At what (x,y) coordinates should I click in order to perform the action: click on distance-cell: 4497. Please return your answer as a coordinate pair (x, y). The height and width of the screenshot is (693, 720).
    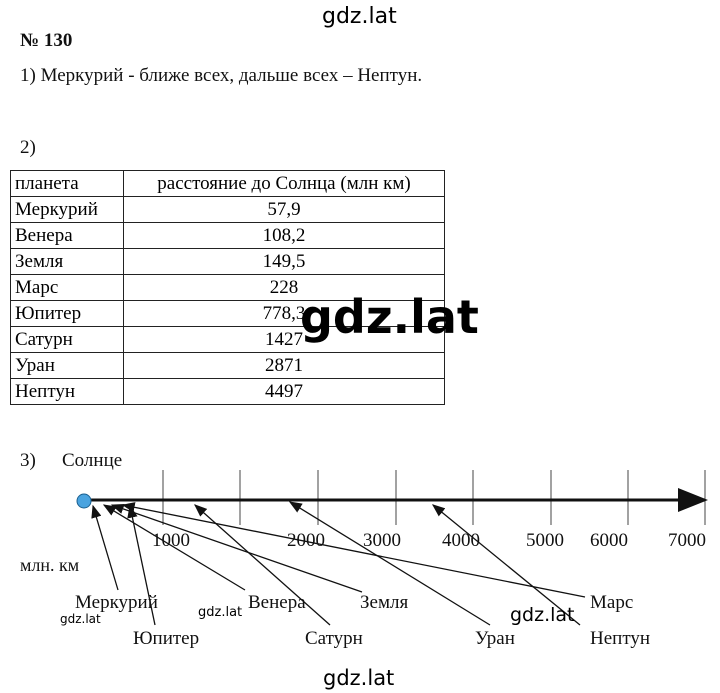
    Looking at the image, I should click on (284, 391).